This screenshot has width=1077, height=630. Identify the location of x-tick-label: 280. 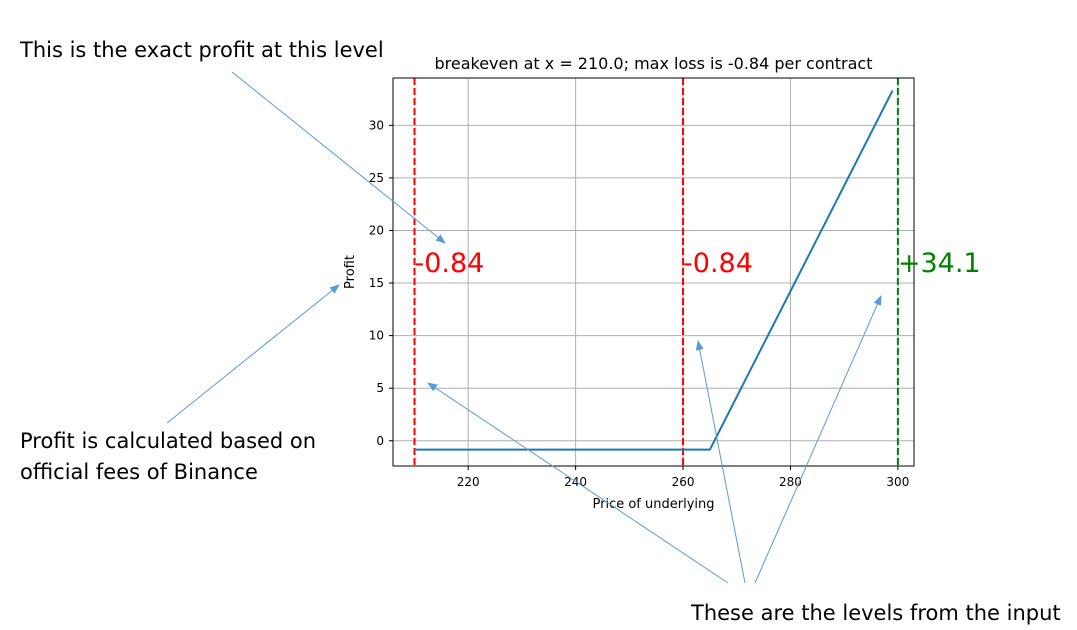
(790, 482).